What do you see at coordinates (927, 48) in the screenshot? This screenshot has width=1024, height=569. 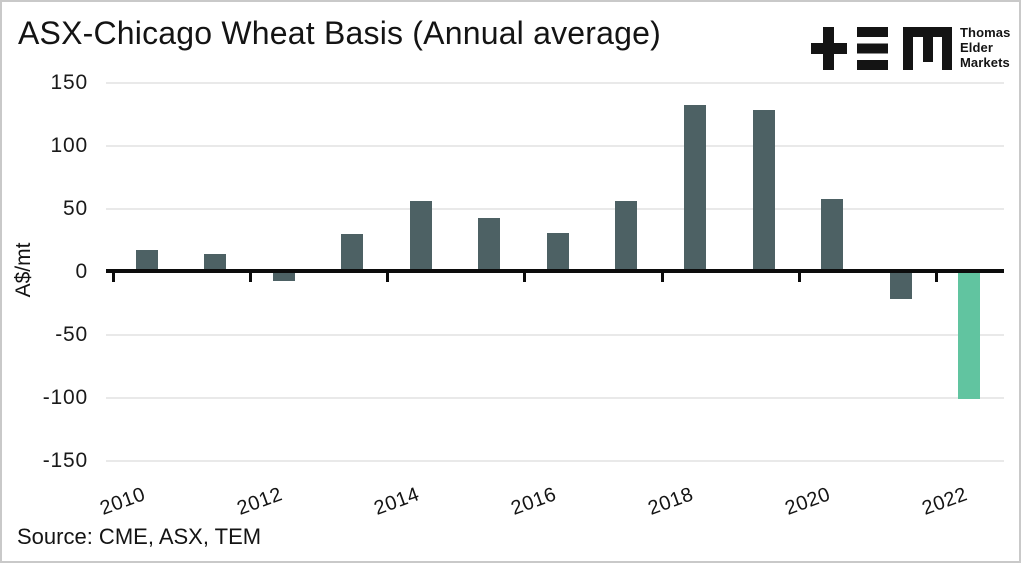 I see `logo-m-glyph` at bounding box center [927, 48].